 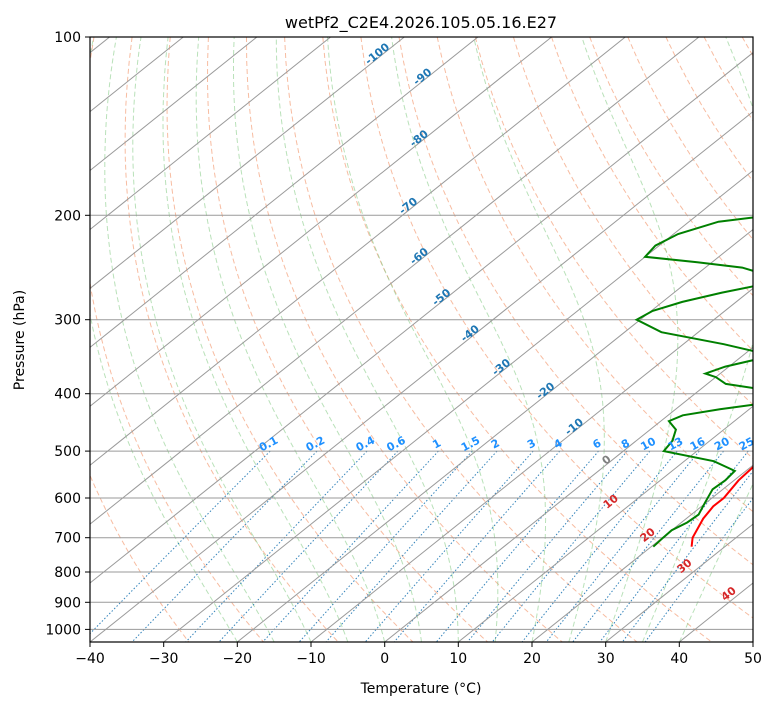 I want to click on y-axis-label: Pressure (hPa), so click(x=20, y=340).